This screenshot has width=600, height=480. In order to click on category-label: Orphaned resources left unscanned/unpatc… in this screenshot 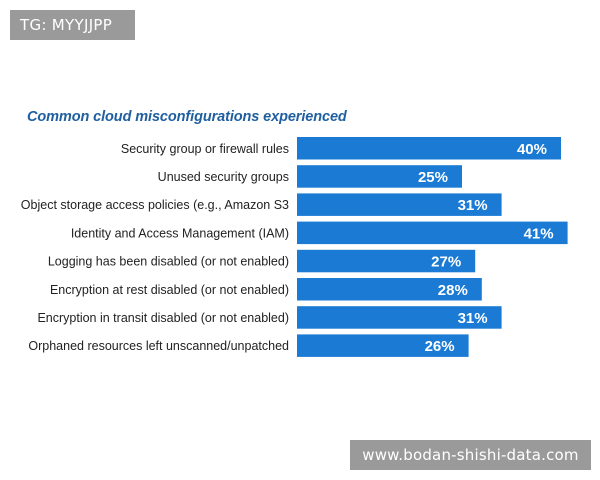, I will do `click(158, 346)`.